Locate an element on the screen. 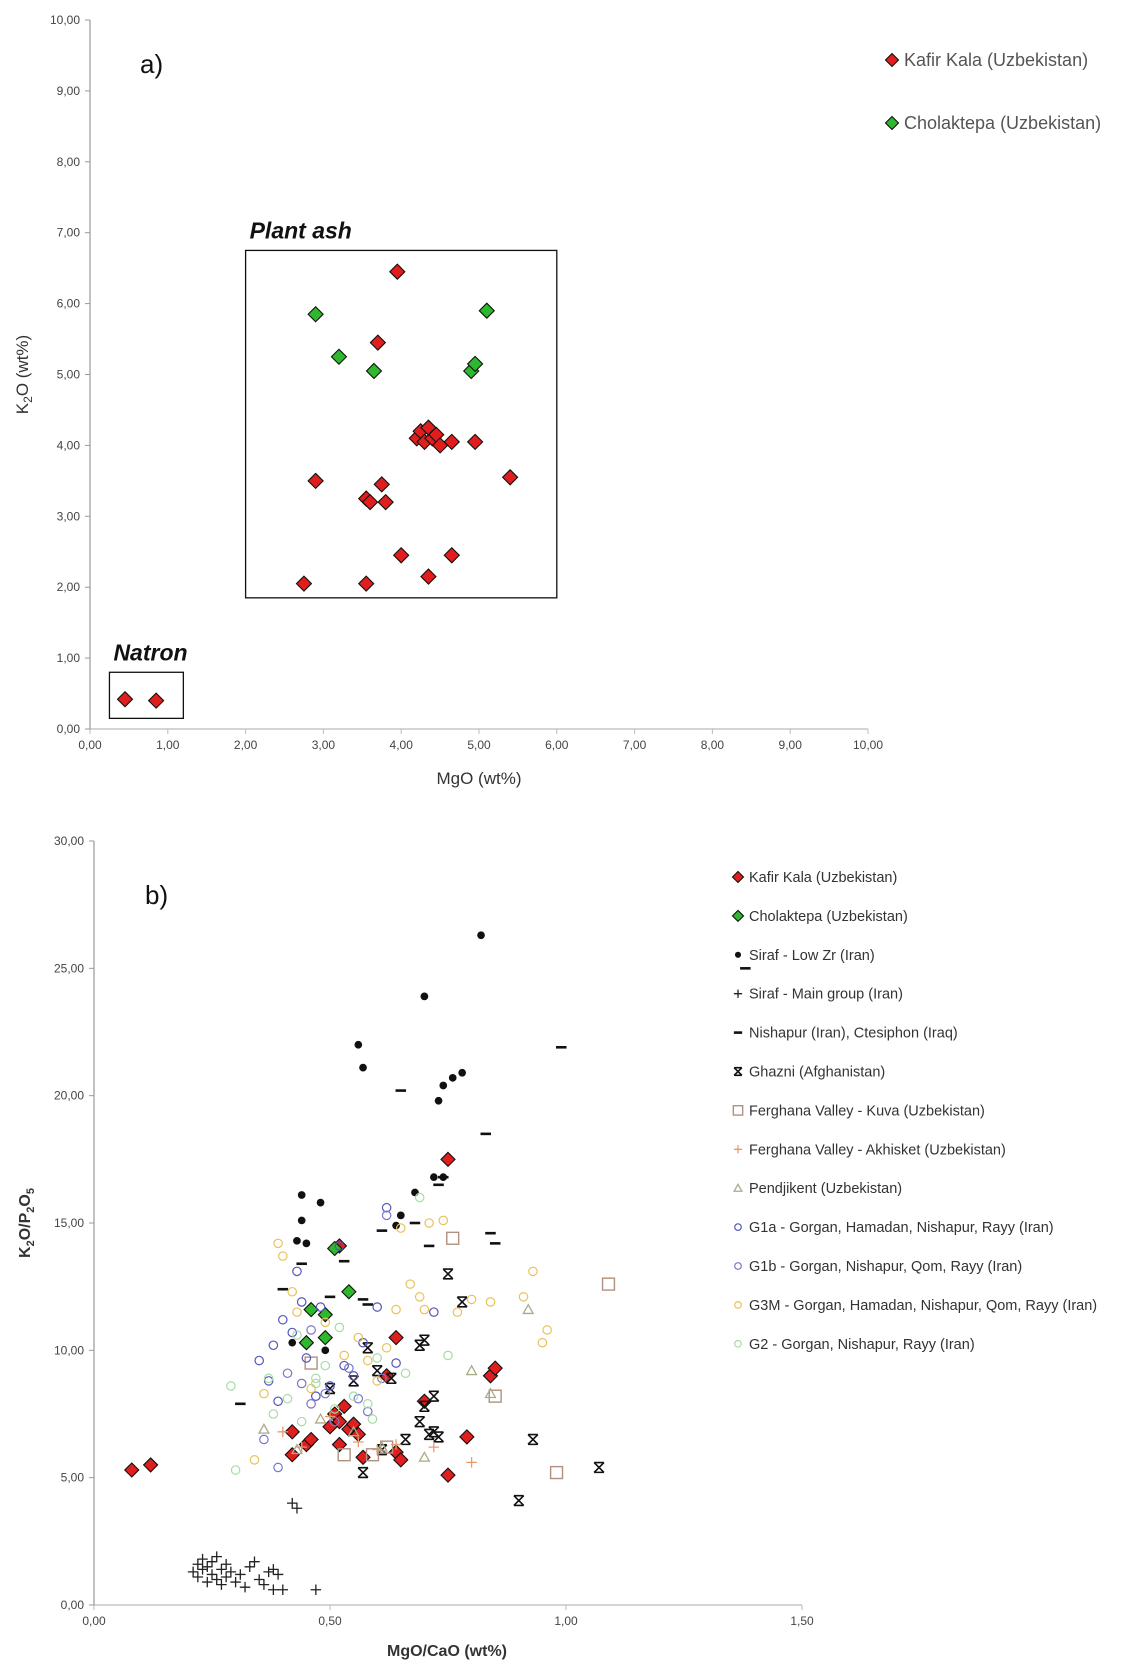  legend-marker-kafir-kala-uzbekistan is located at coordinates (892, 60).